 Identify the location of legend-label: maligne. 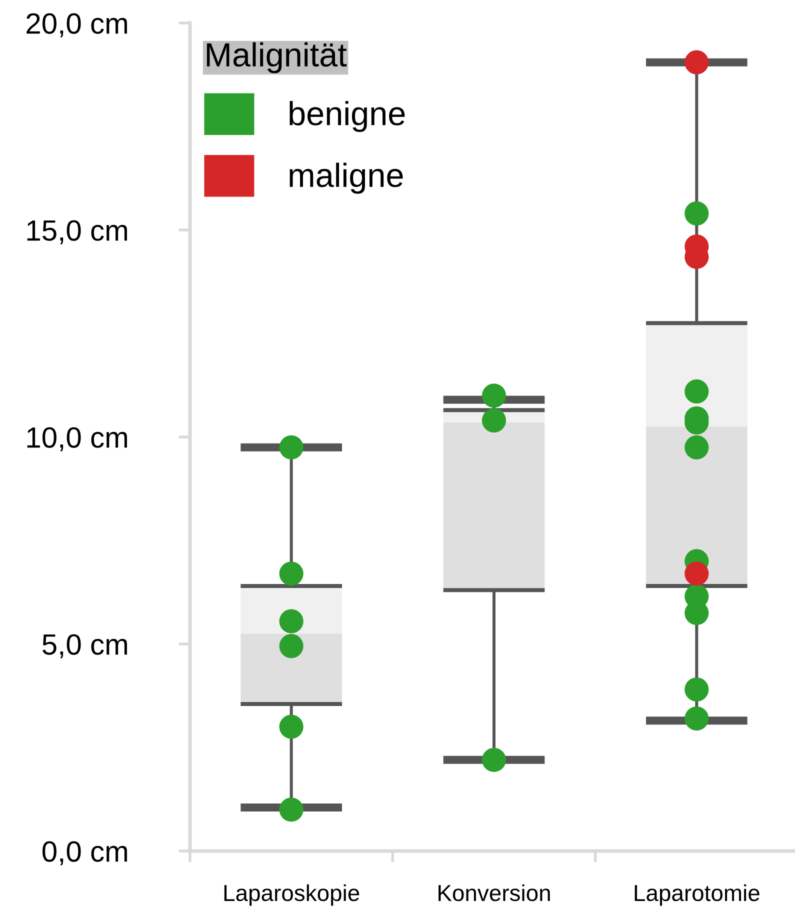
(346, 178).